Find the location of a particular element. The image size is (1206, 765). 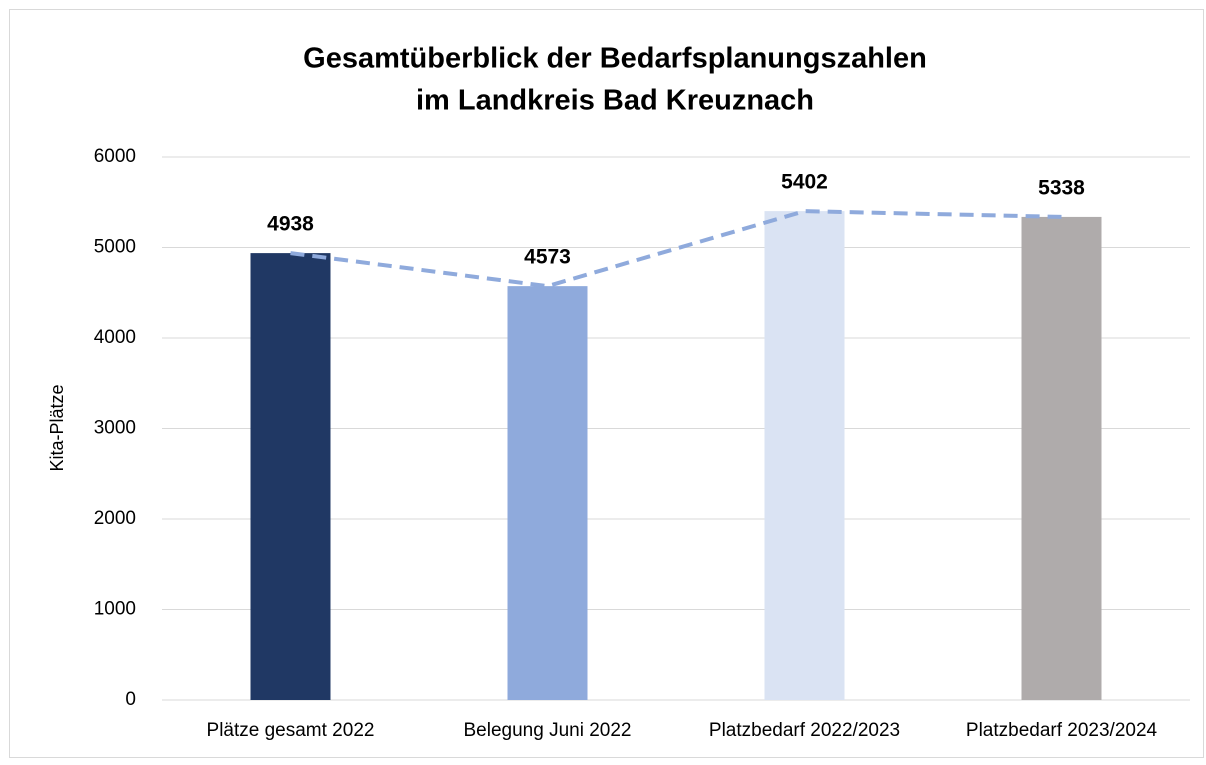

x-tick-label: Platzbedarf 2022/2023 is located at coordinates (804, 730).